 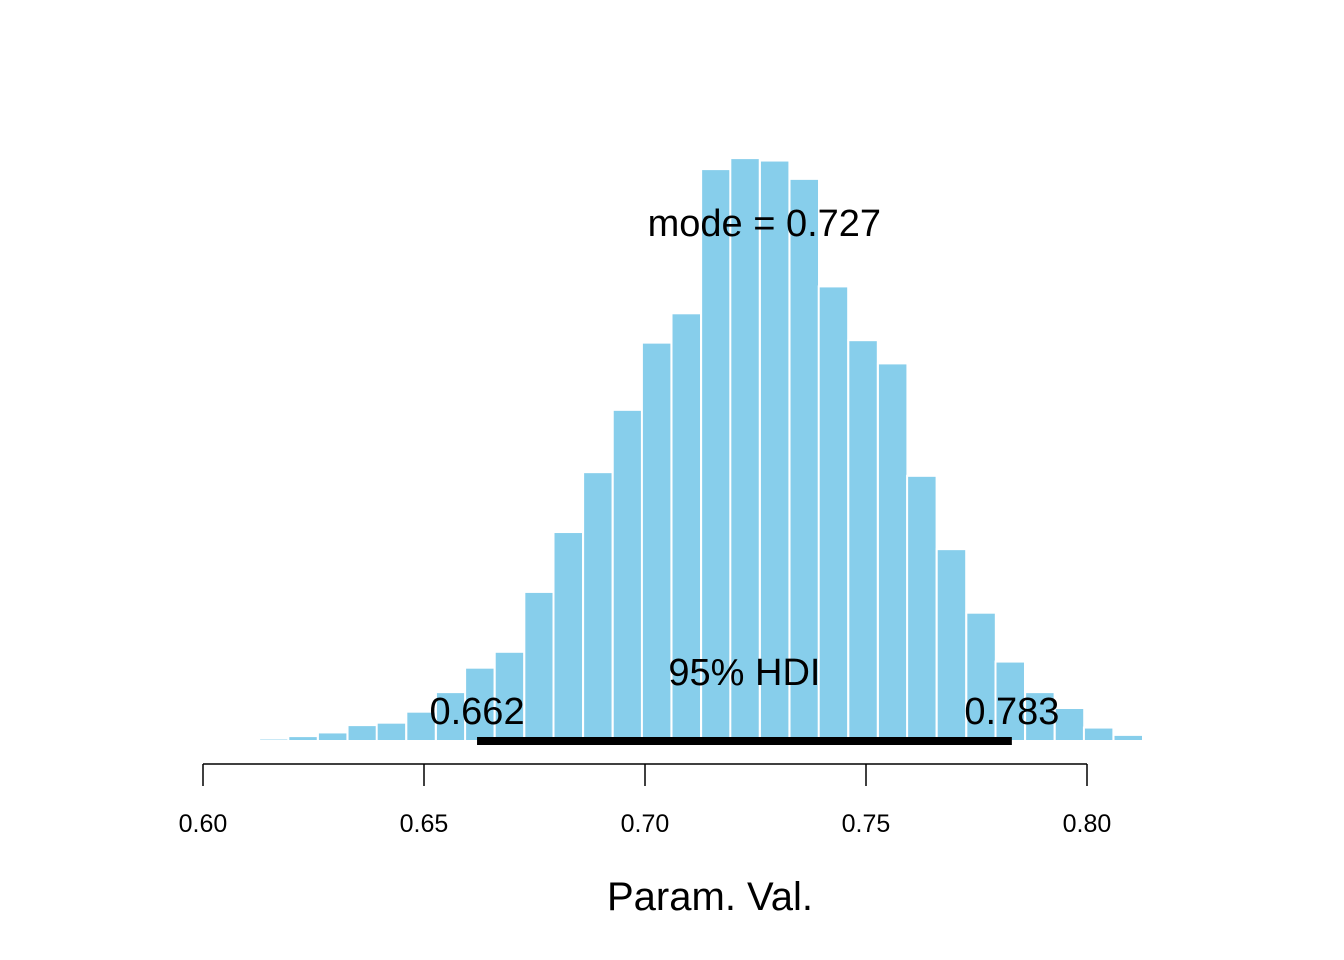 I want to click on x-ticks: 0.60 0.65 0.70 0.75 0.80, so click(x=645, y=801).